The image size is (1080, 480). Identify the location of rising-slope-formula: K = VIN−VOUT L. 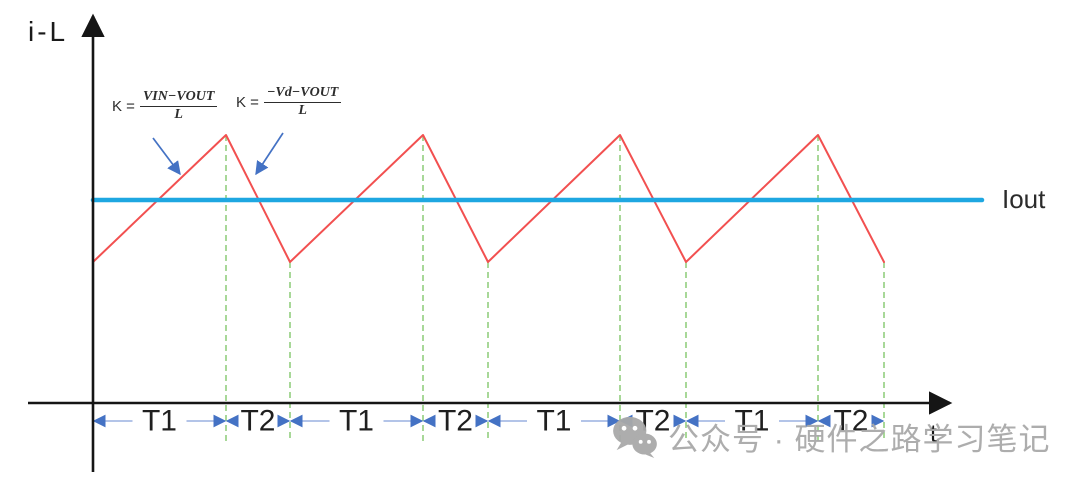
(165, 105).